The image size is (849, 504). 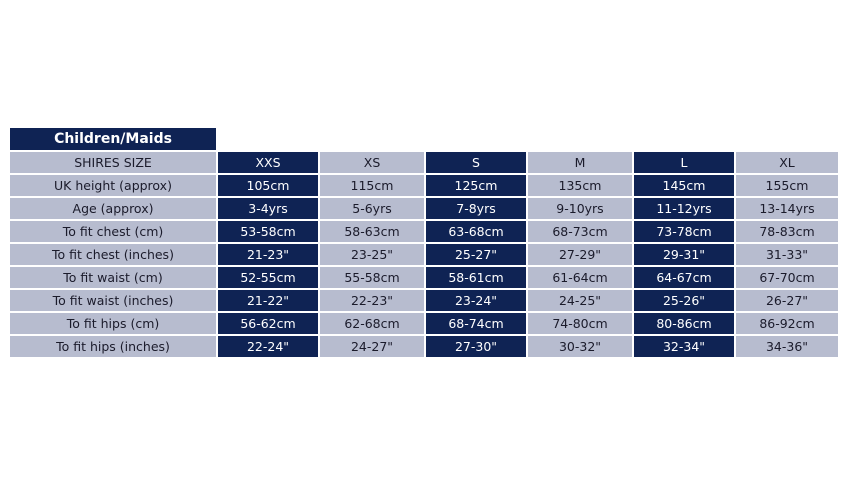 What do you see at coordinates (787, 277) in the screenshot?
I see `size-cell: 67-70cm` at bounding box center [787, 277].